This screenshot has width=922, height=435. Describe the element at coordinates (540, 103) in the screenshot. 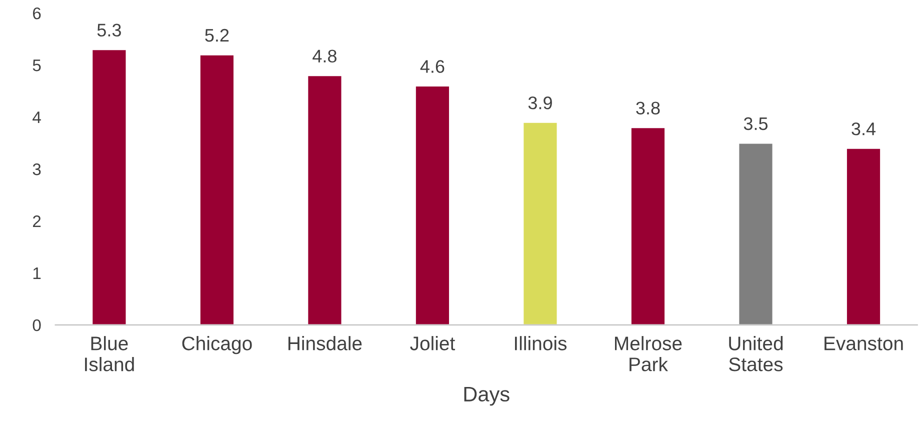

I see `data-label: 3.9` at that location.